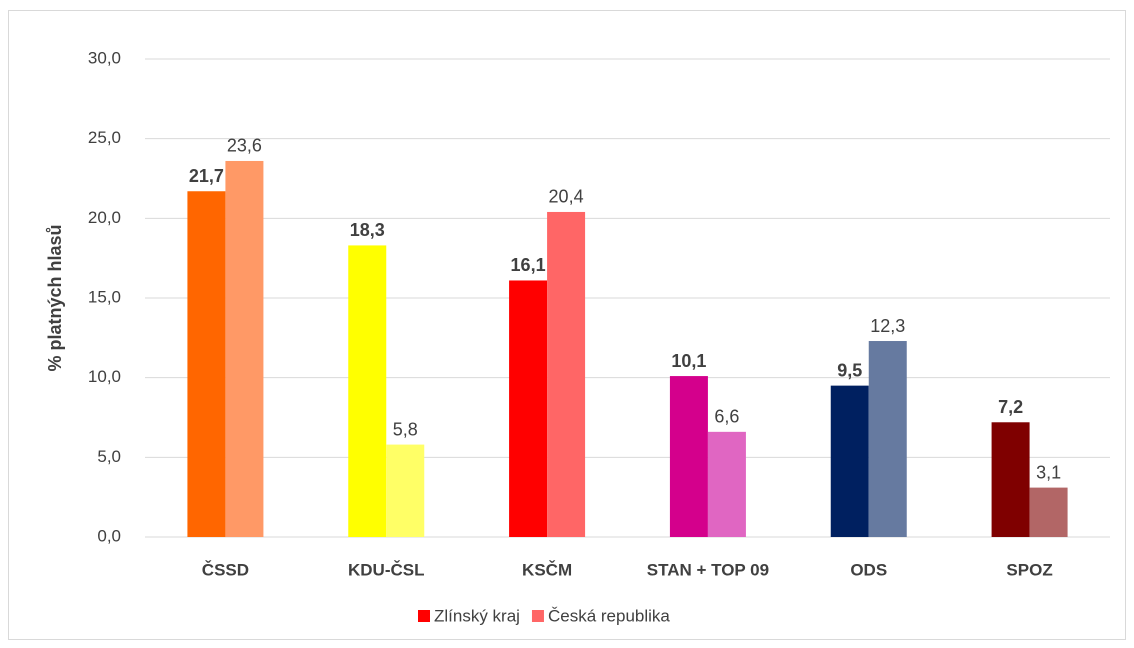 This screenshot has width=1134, height=648. Describe the element at coordinates (477, 615) in the screenshot. I see `legend-label: Zlínský kraj` at that location.